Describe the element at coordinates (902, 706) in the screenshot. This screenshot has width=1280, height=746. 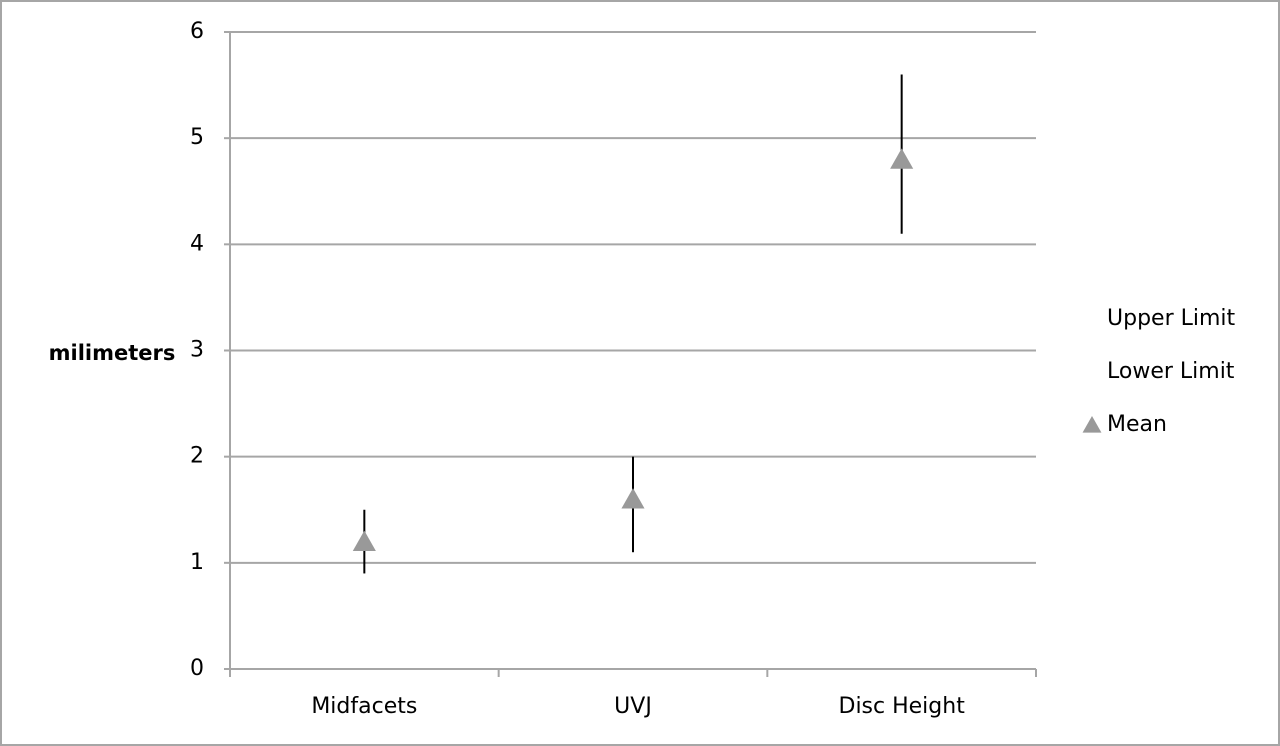
I see `x-tick-label: Disc Height` at that location.